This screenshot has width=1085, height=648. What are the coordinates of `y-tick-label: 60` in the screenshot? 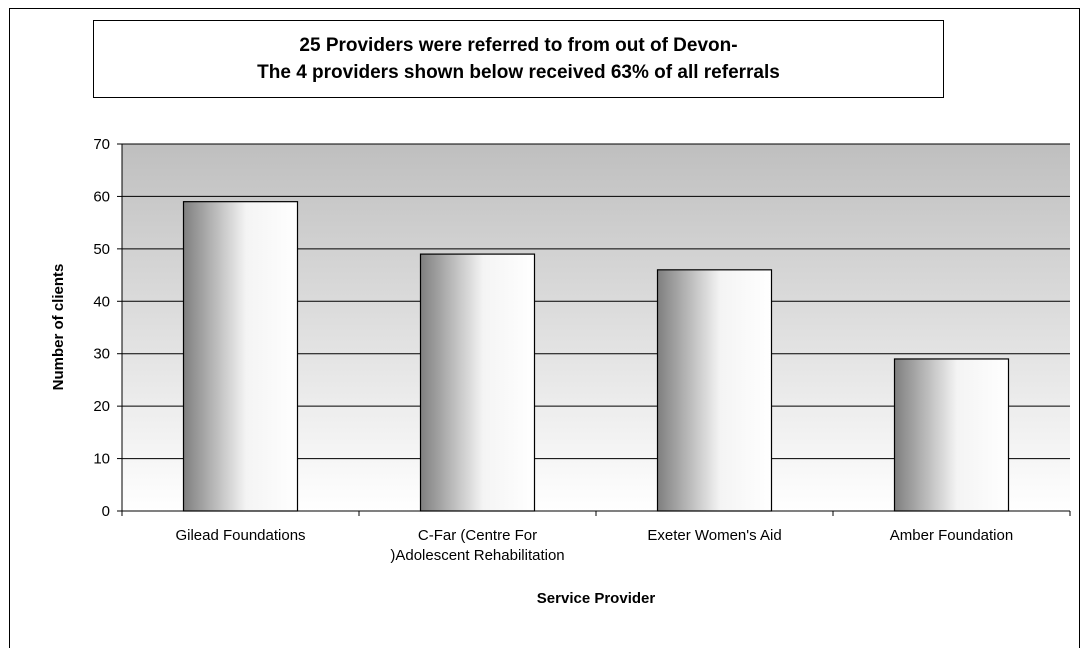 It's located at (101, 196).